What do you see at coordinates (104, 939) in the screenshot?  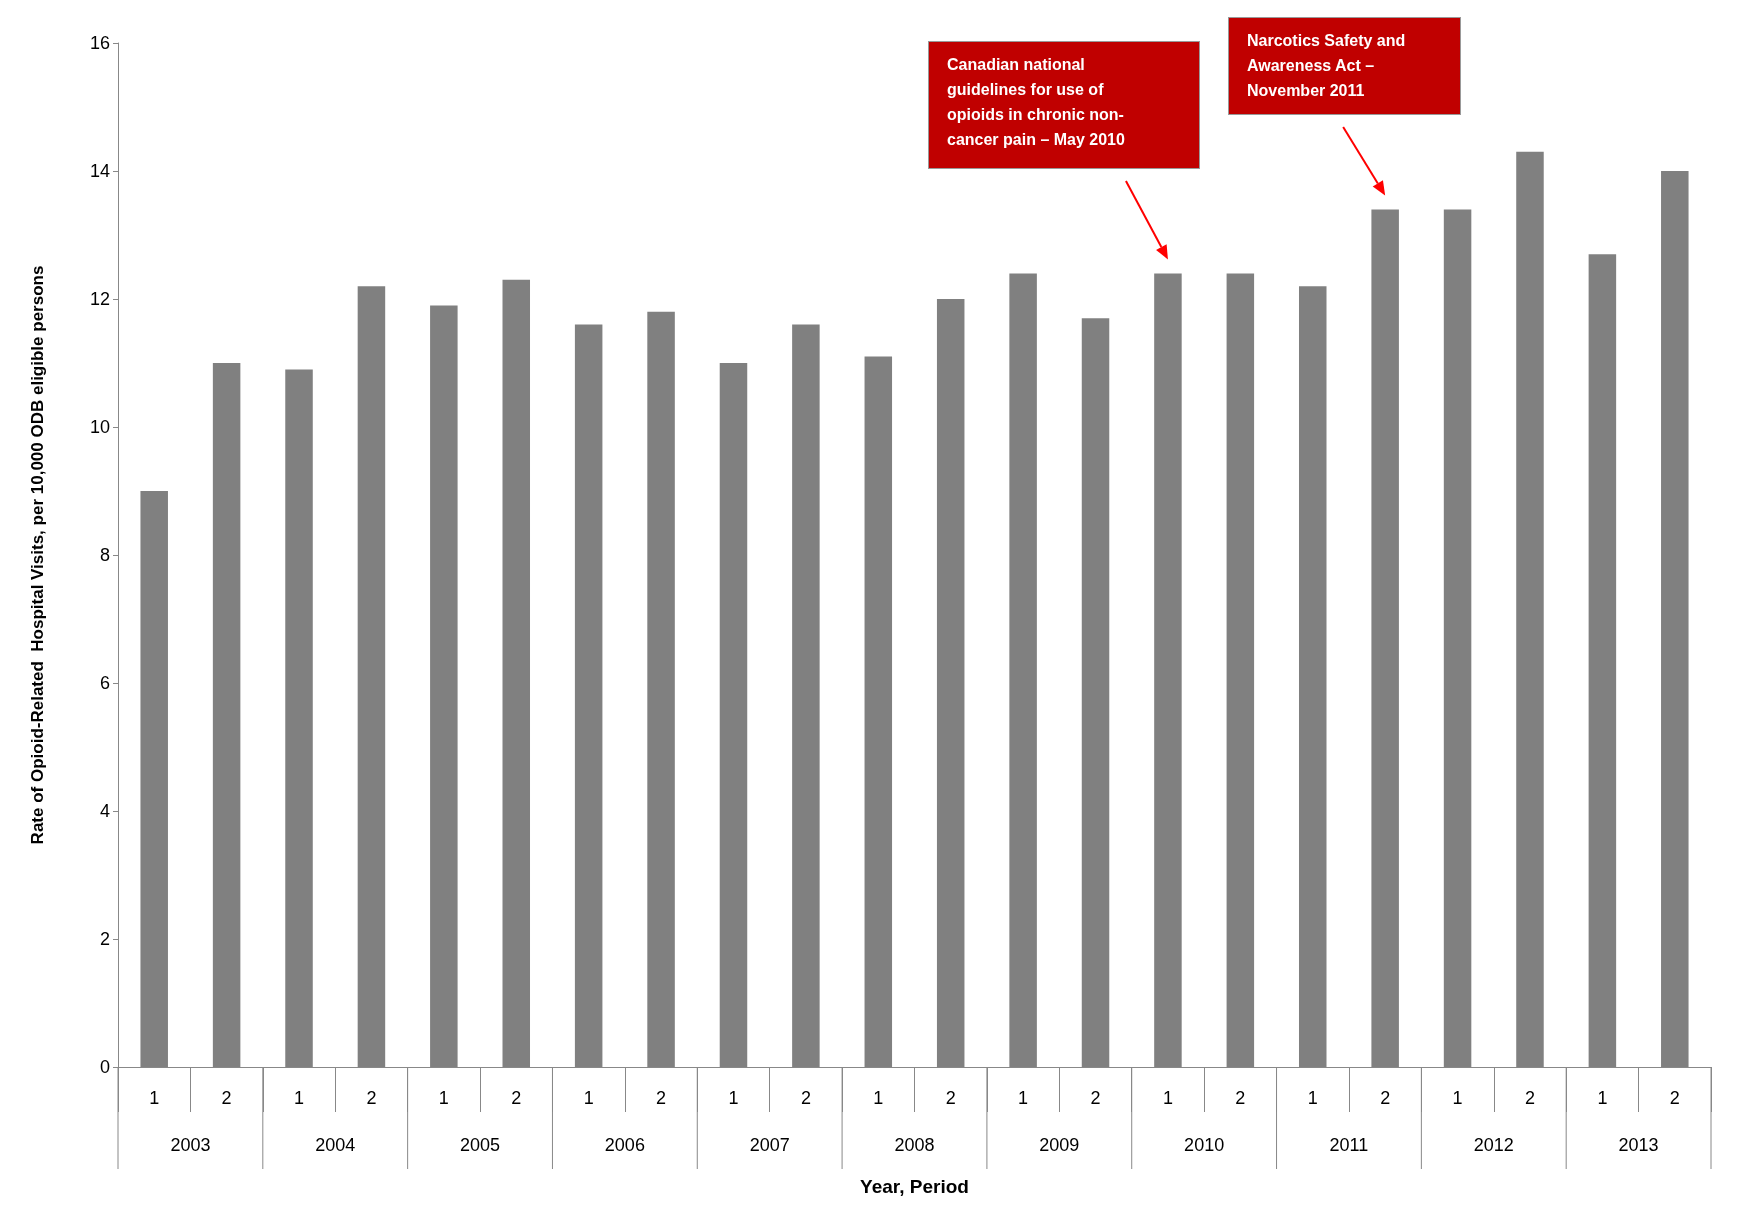 I see `y-tick-label: 2` at bounding box center [104, 939].